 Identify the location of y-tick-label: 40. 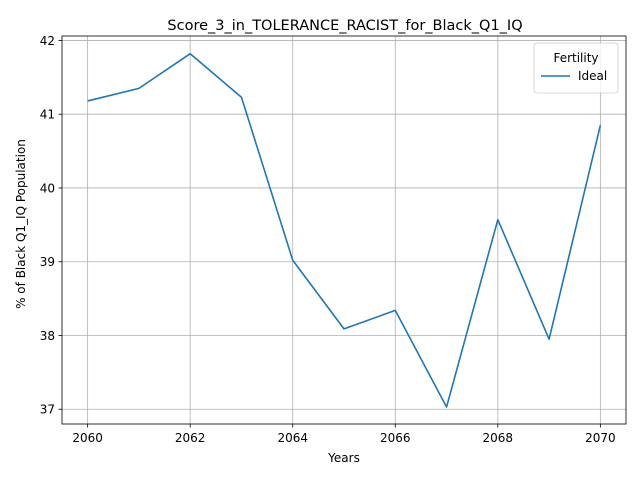
(47, 188).